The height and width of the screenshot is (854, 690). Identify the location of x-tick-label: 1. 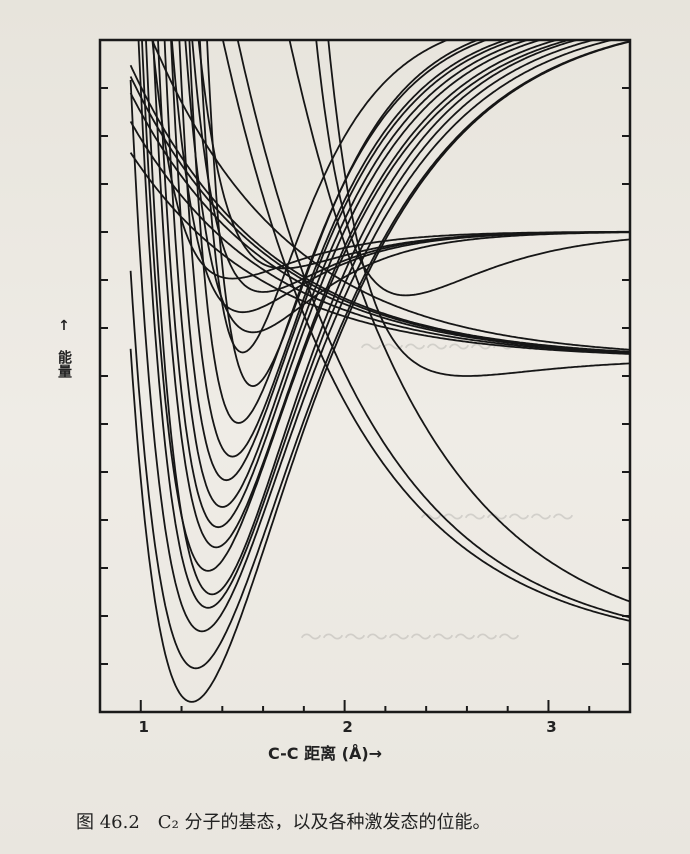
(144, 727).